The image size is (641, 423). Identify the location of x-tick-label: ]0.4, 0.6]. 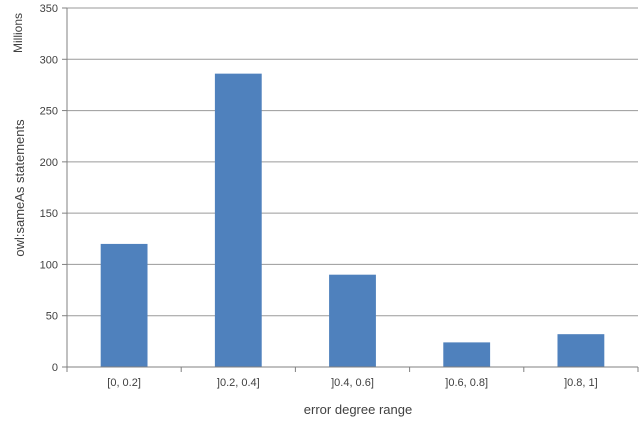
(352, 383).